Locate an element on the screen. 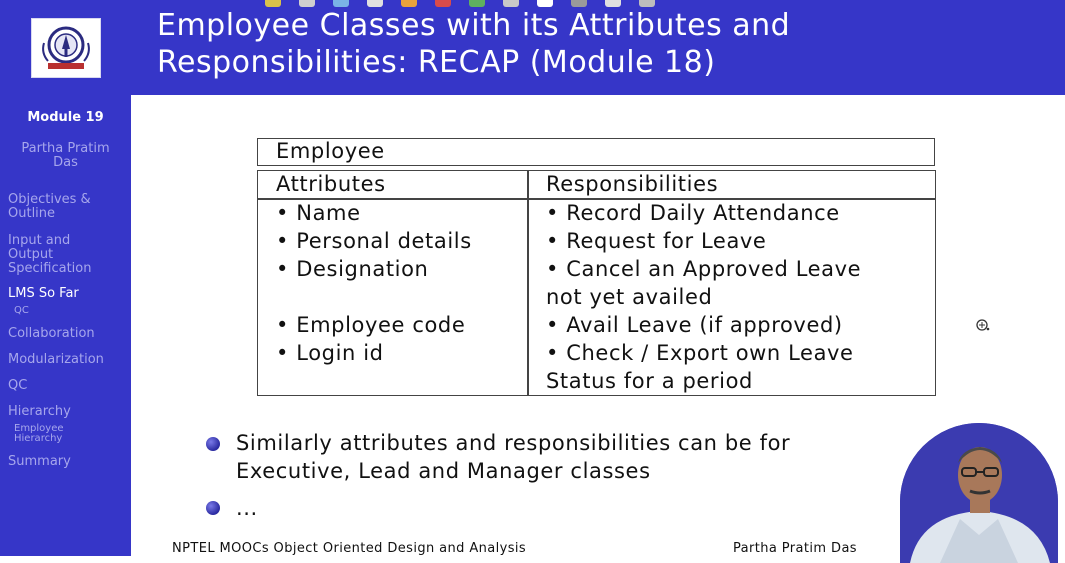 The height and width of the screenshot is (563, 1065). sidebar-item-objectives: Outline is located at coordinates (32, 213).